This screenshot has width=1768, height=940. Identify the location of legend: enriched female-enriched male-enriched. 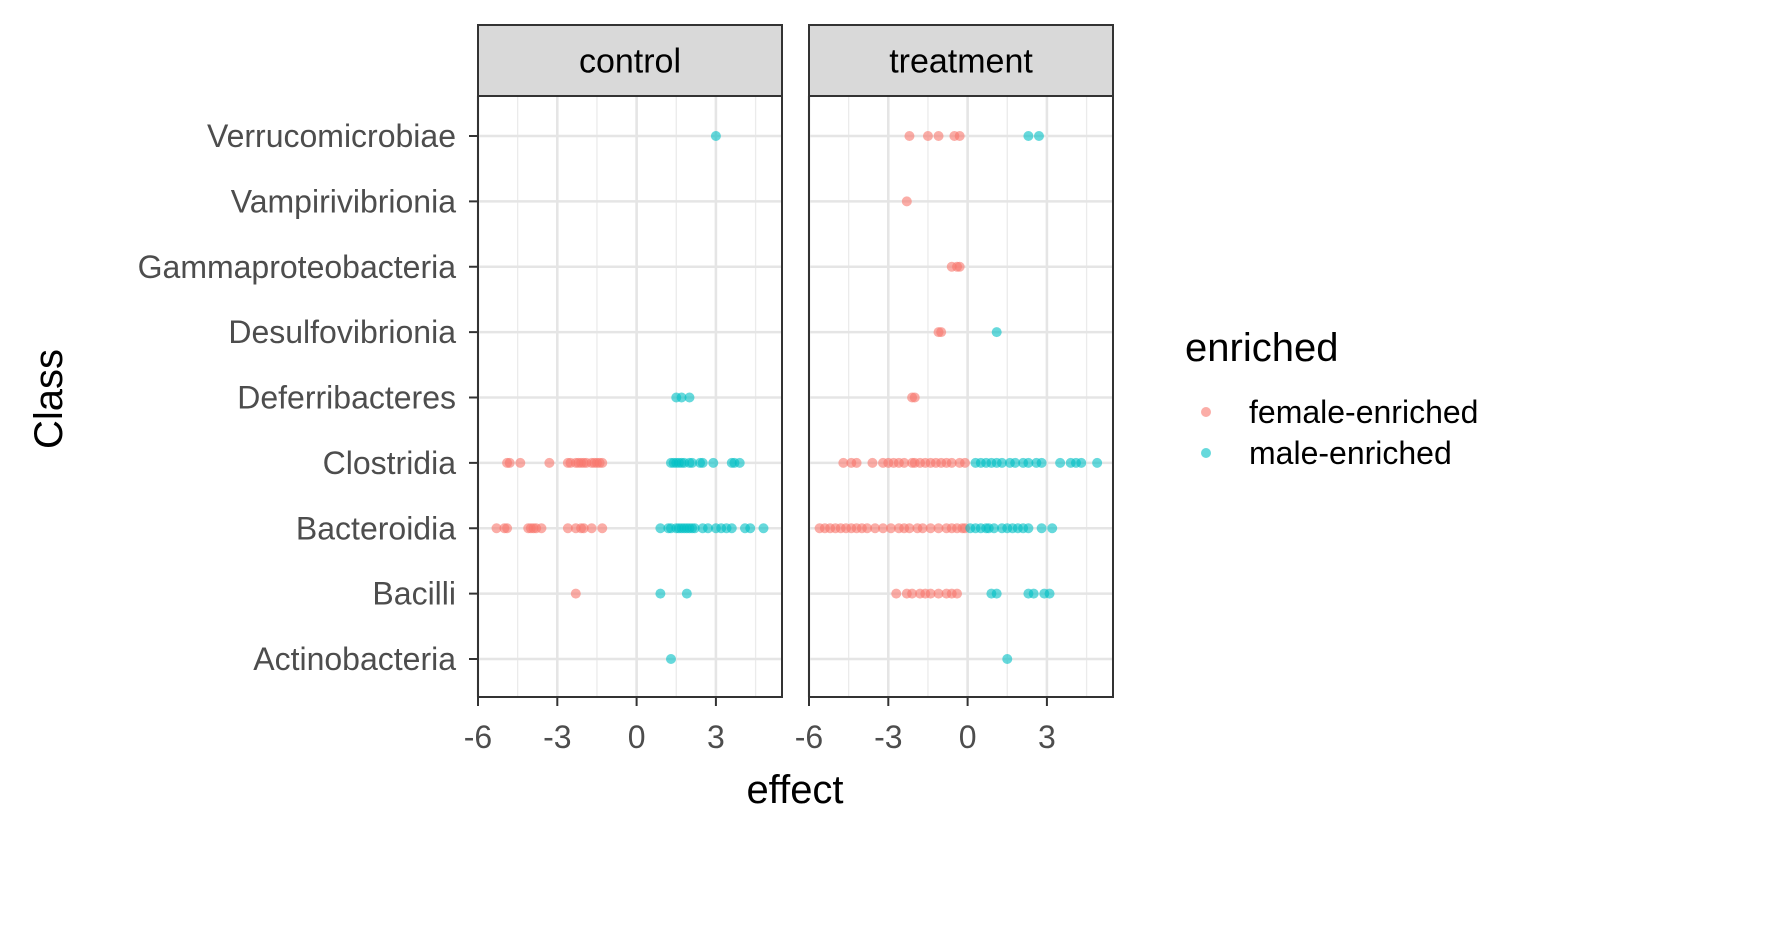
(1331, 398).